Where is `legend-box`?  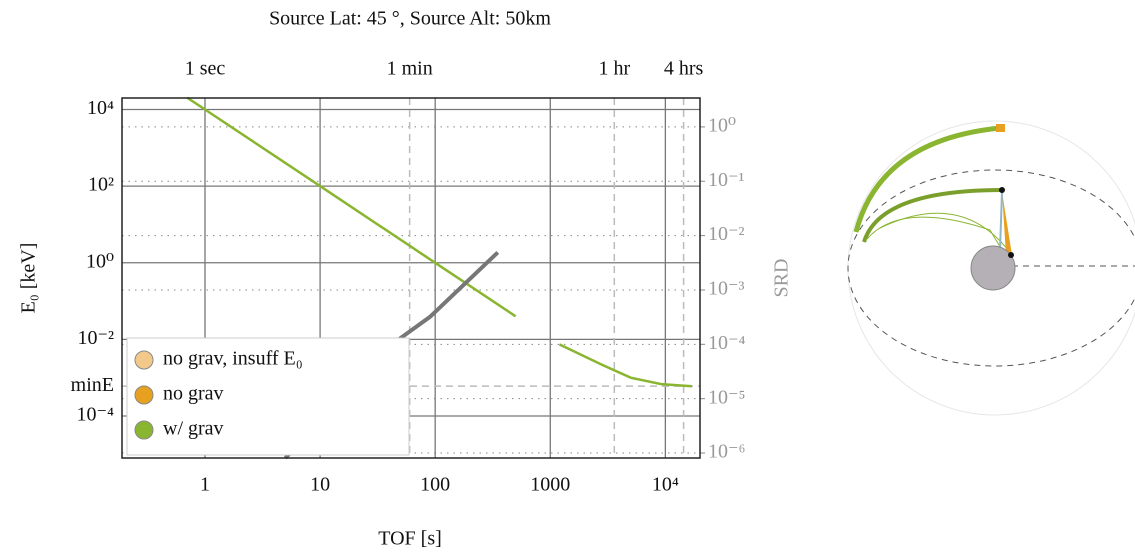 legend-box is located at coordinates (268, 396).